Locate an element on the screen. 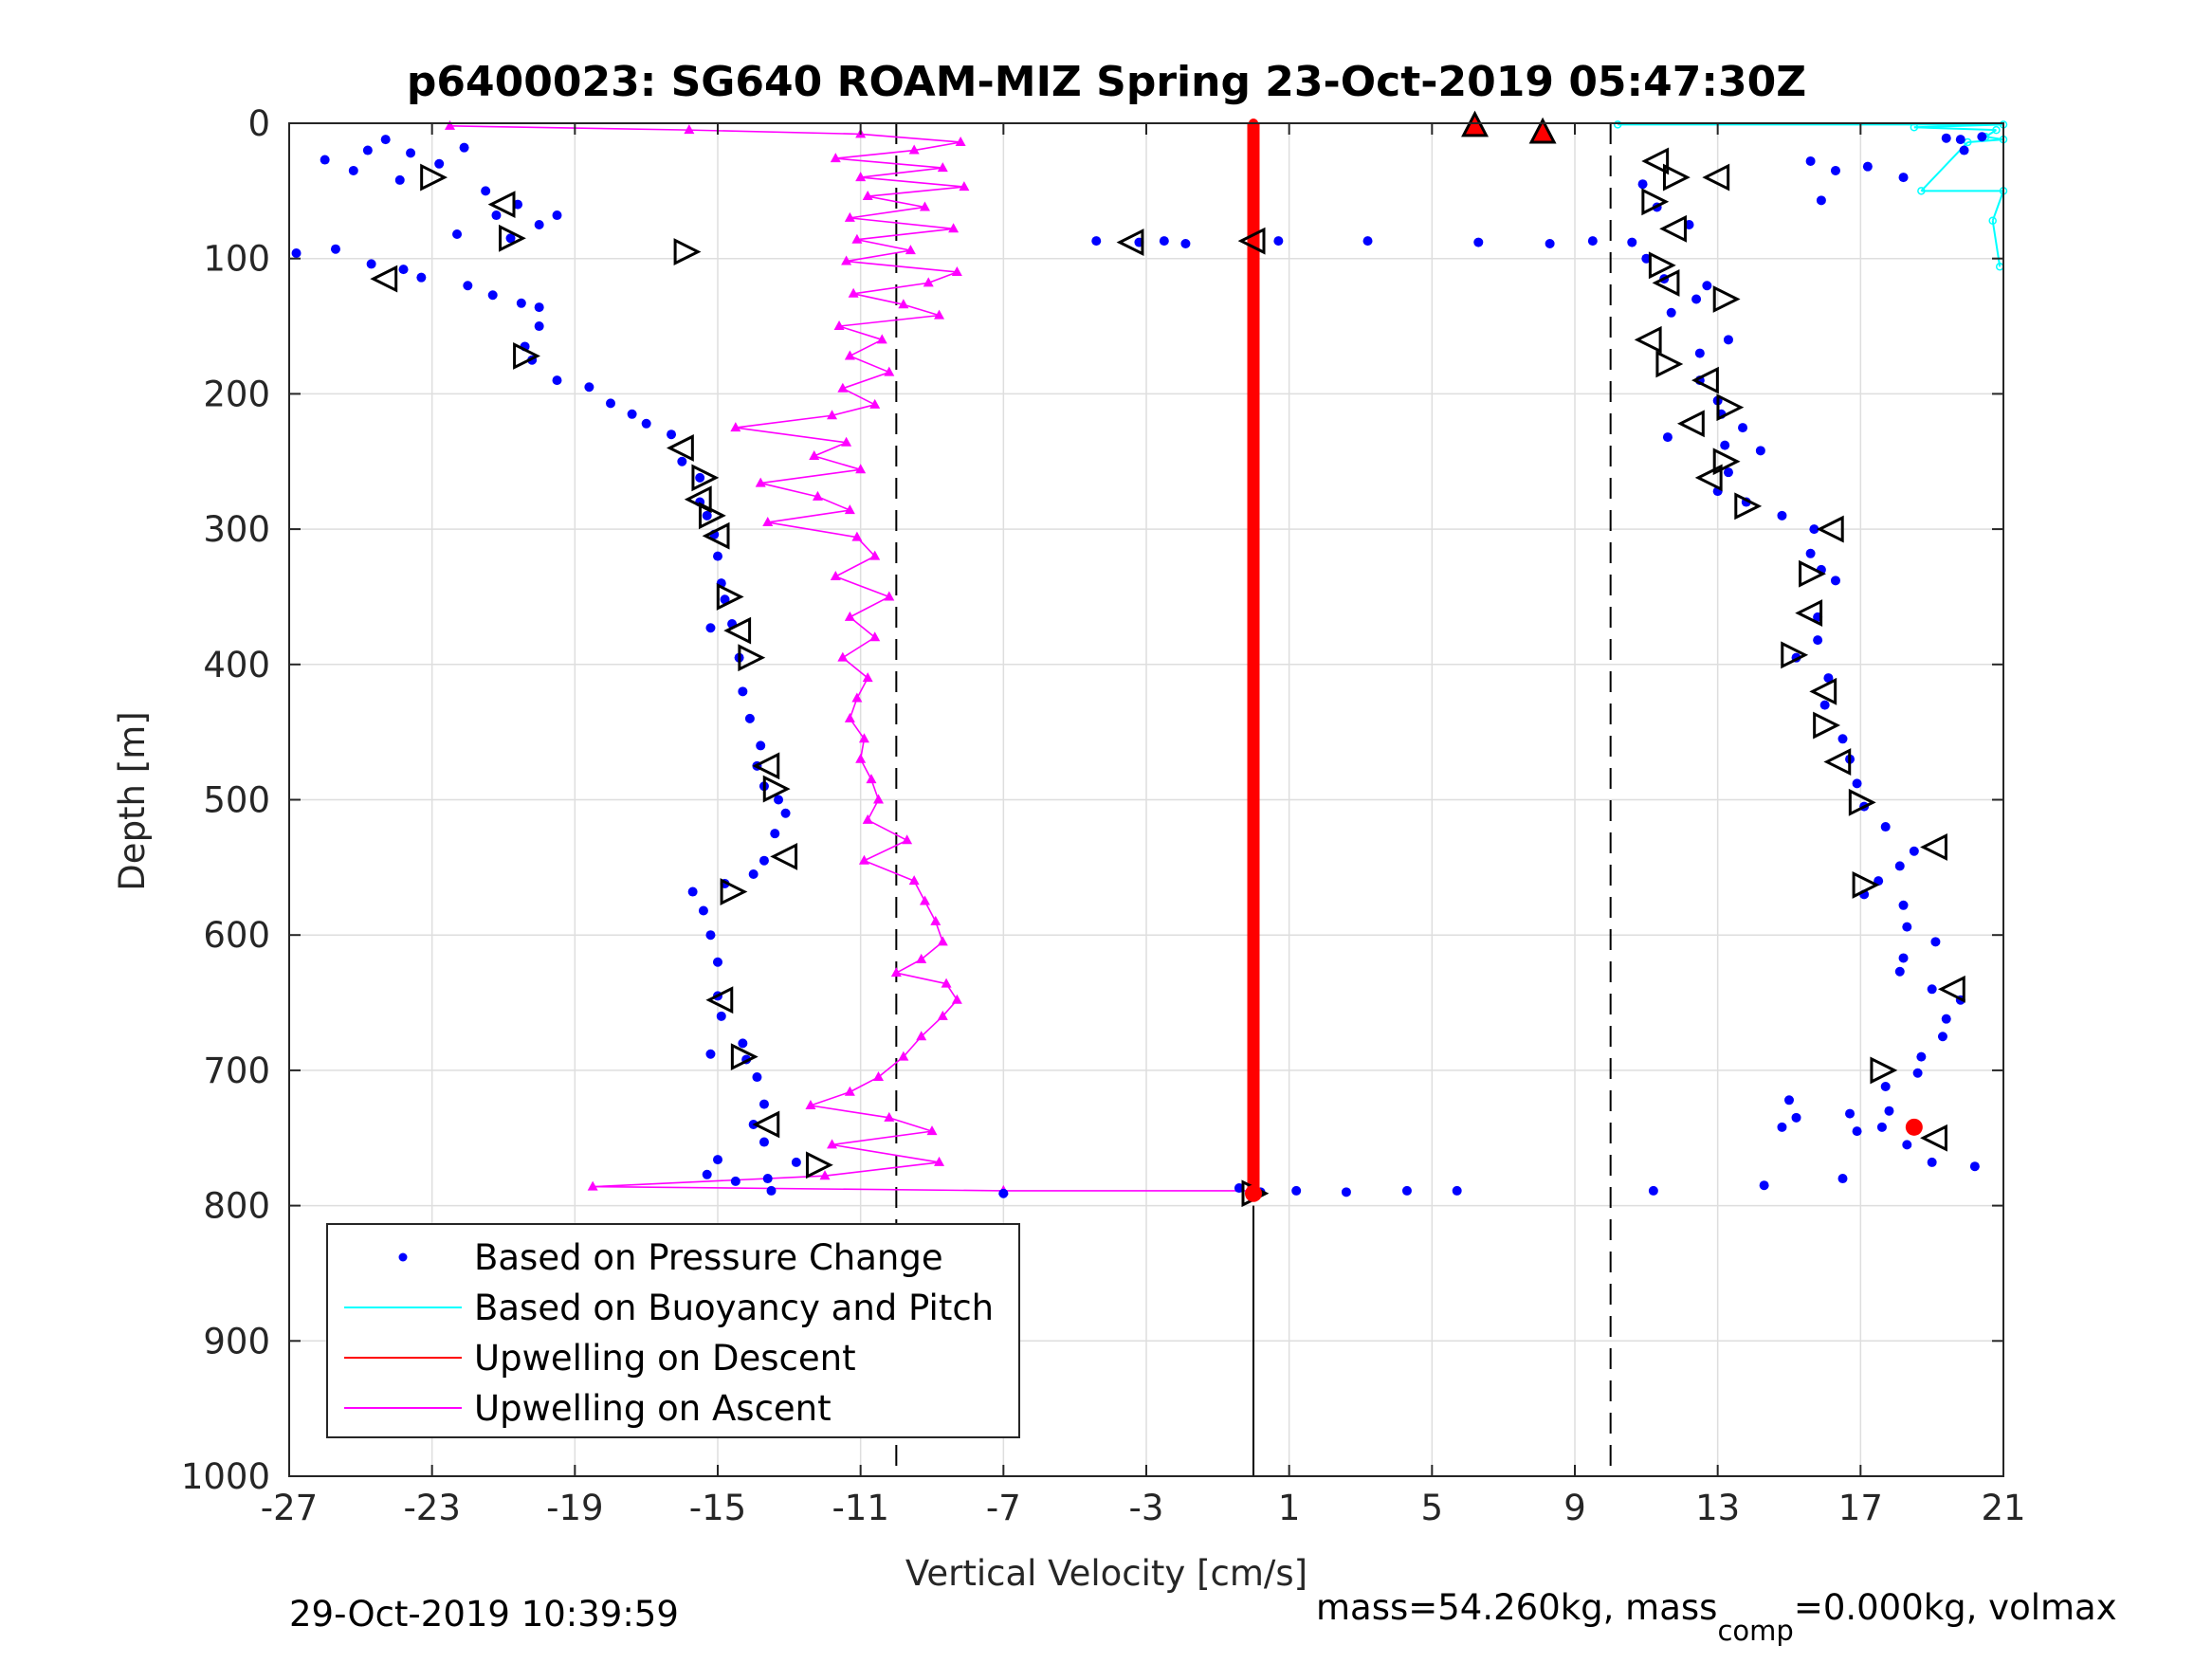 The height and width of the screenshot is (1663, 2212). x-tick-label: -23 is located at coordinates (431, 1508).